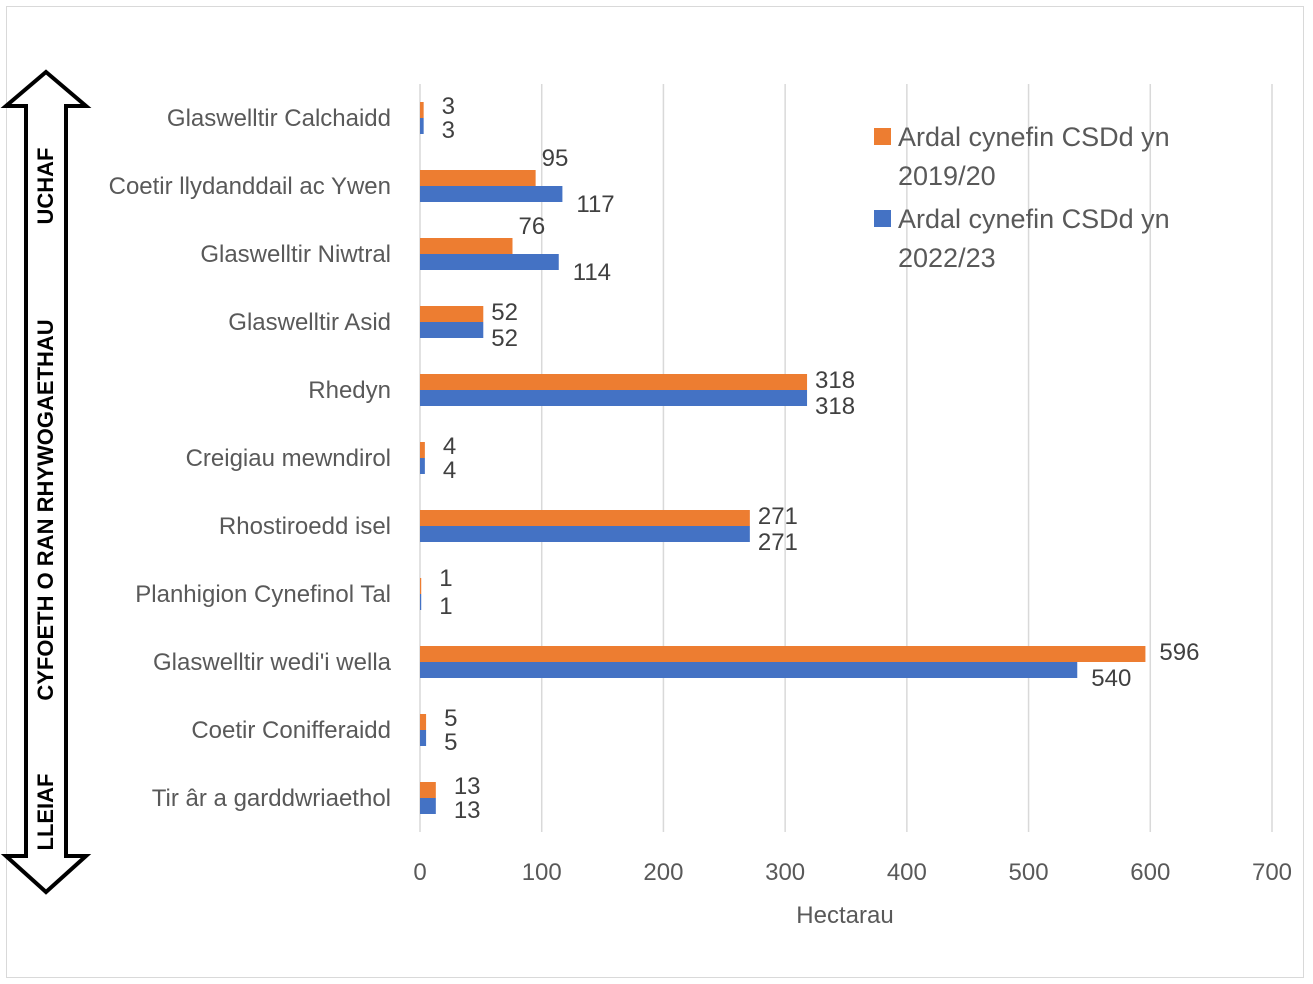 This screenshot has height=984, width=1313. What do you see at coordinates (778, 542) in the screenshot?
I see `data-label-2022-23: 271` at bounding box center [778, 542].